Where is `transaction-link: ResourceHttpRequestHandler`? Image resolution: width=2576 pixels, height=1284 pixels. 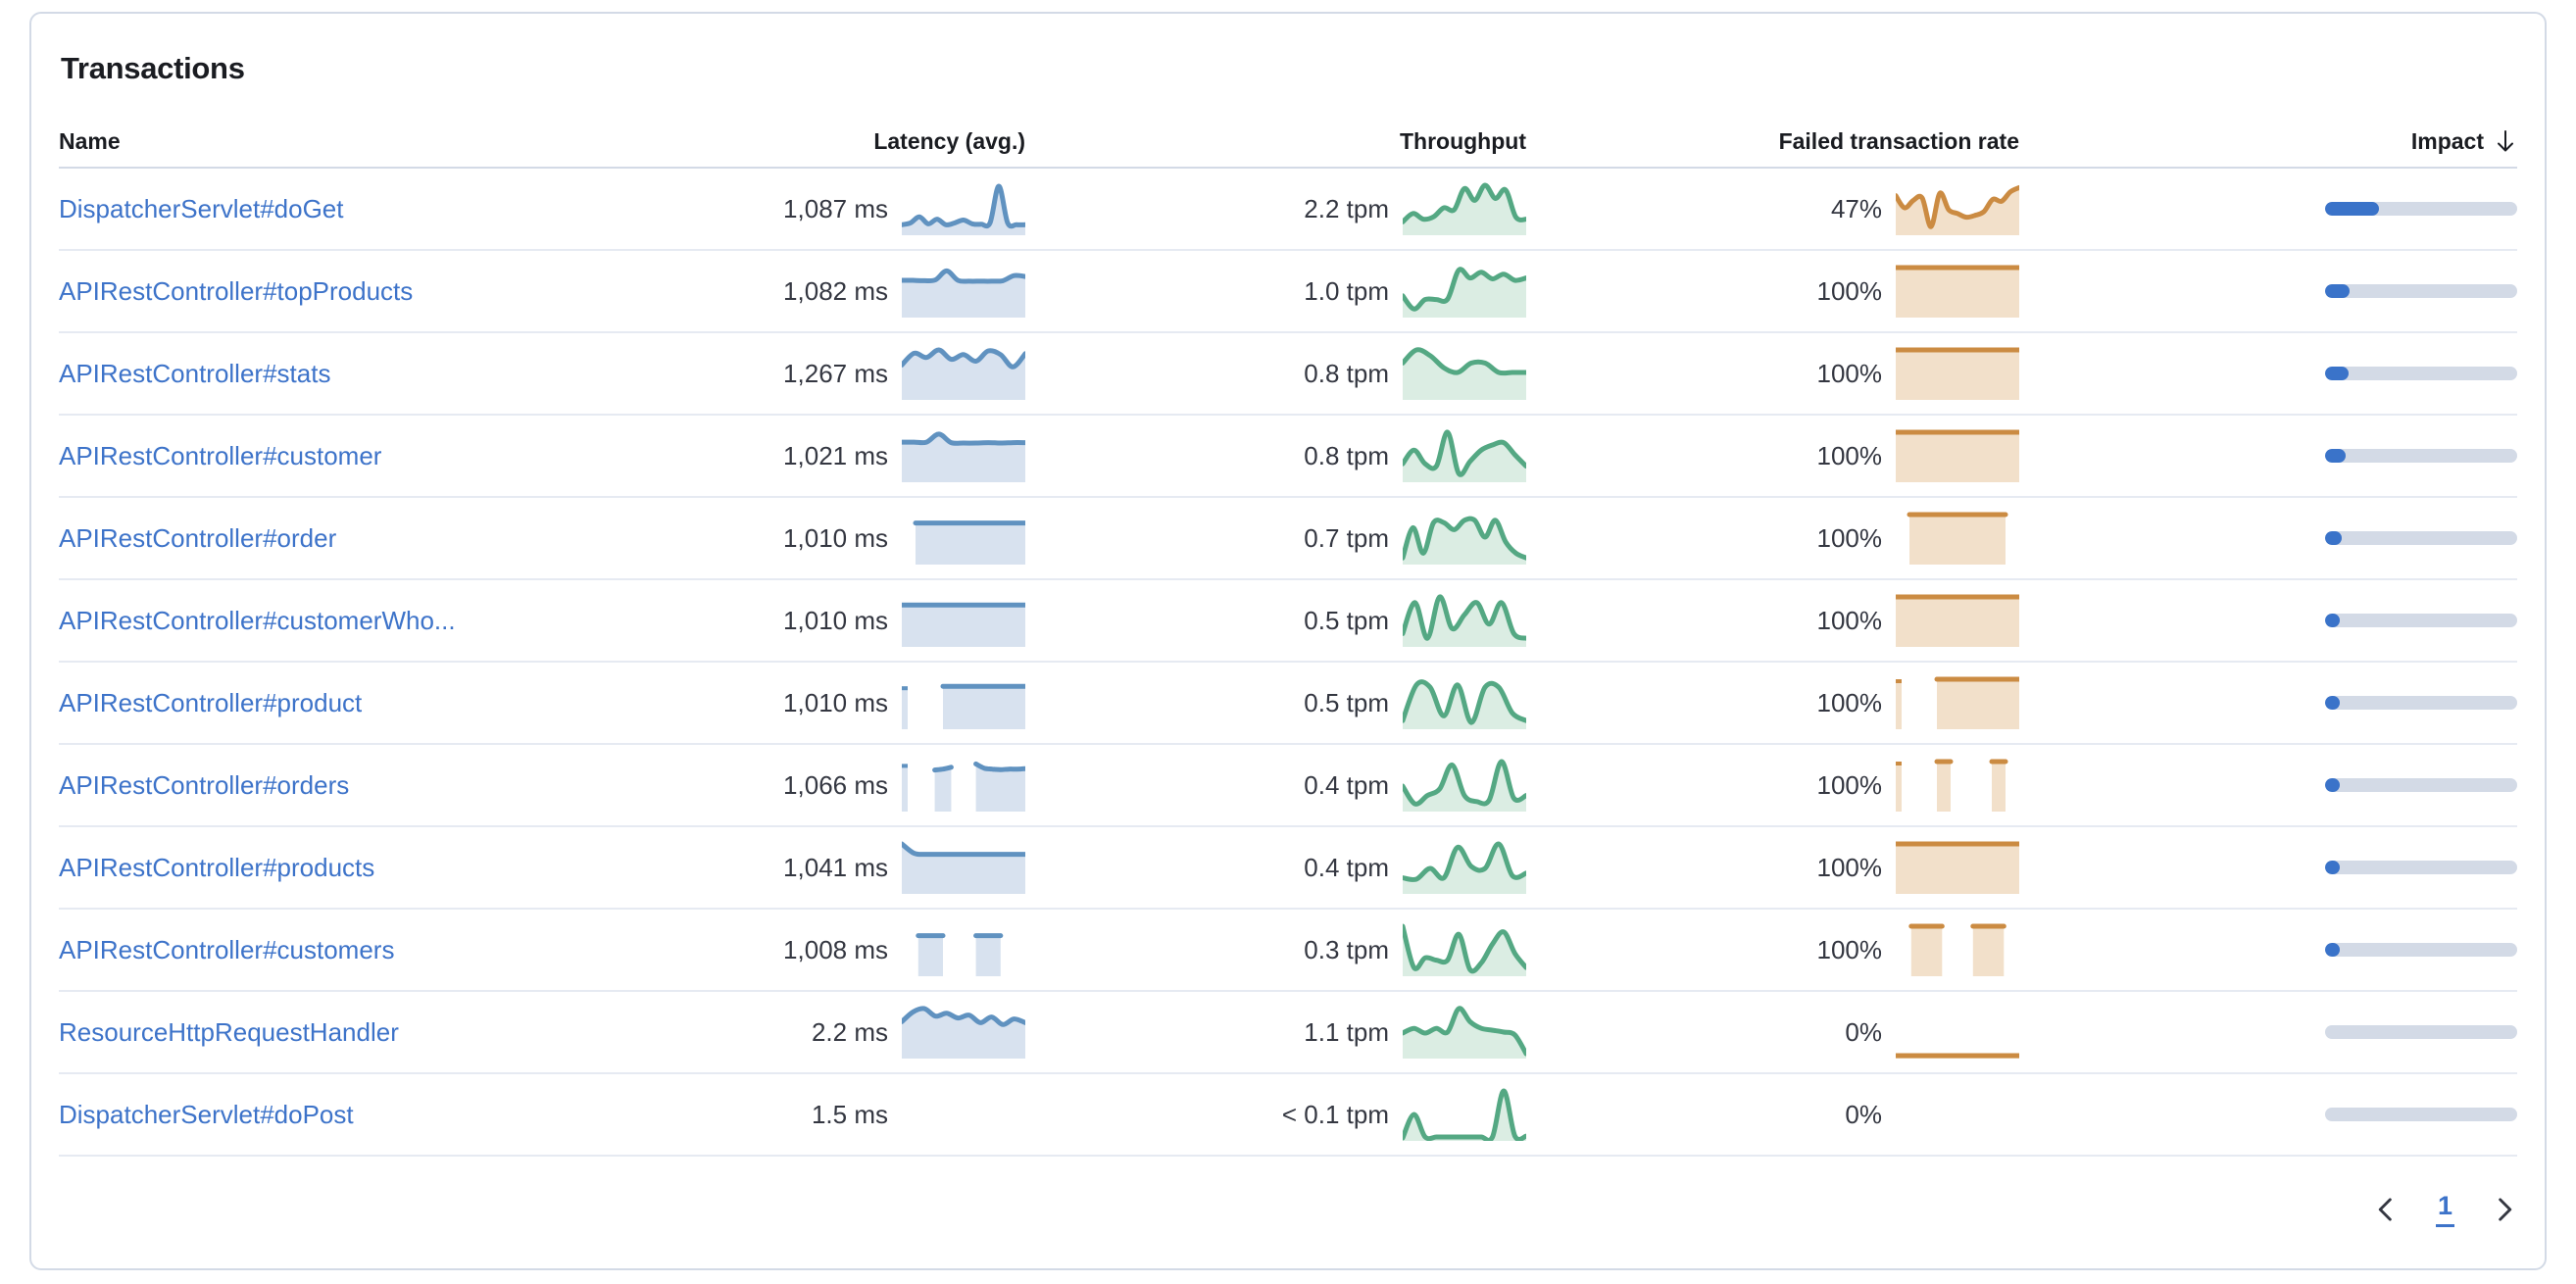
transaction-link: ResourceHttpRequestHandler is located at coordinates (229, 1031).